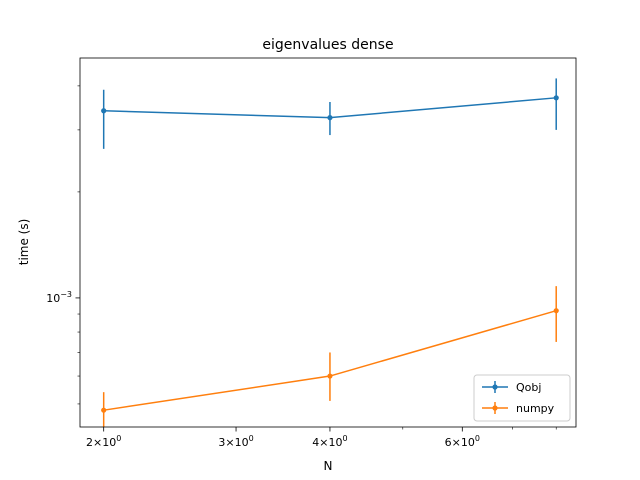  What do you see at coordinates (330, 113) in the screenshot?
I see `series-qobj` at bounding box center [330, 113].